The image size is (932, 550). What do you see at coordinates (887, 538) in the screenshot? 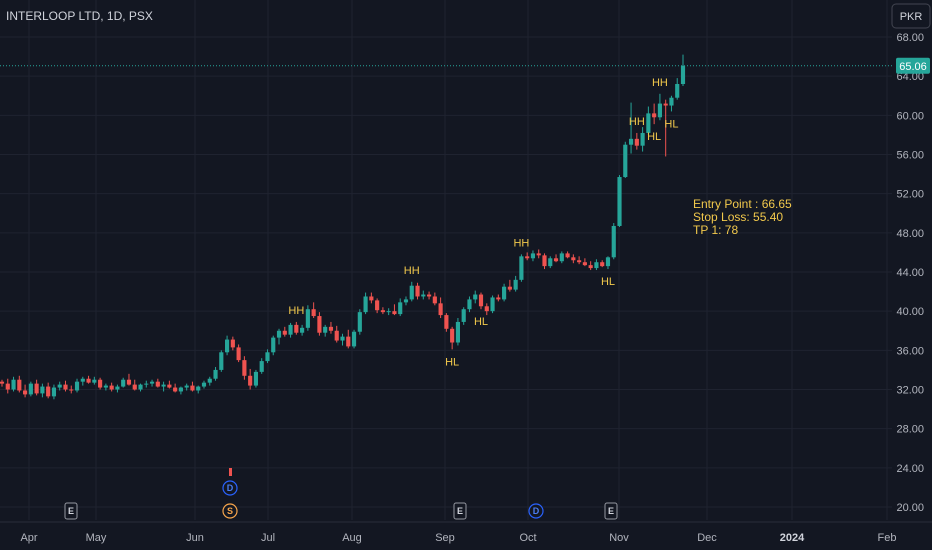
I see `x-tick-label: Feb` at bounding box center [887, 538].